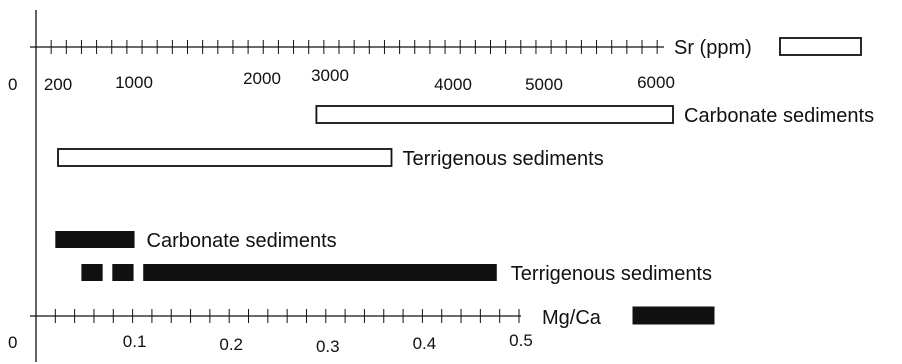 The width and height of the screenshot is (902, 364). I want to click on mgca-axis: 0 0.1 0.2 0.3 0.4 0.5 Mg/Ca, so click(361, 331).